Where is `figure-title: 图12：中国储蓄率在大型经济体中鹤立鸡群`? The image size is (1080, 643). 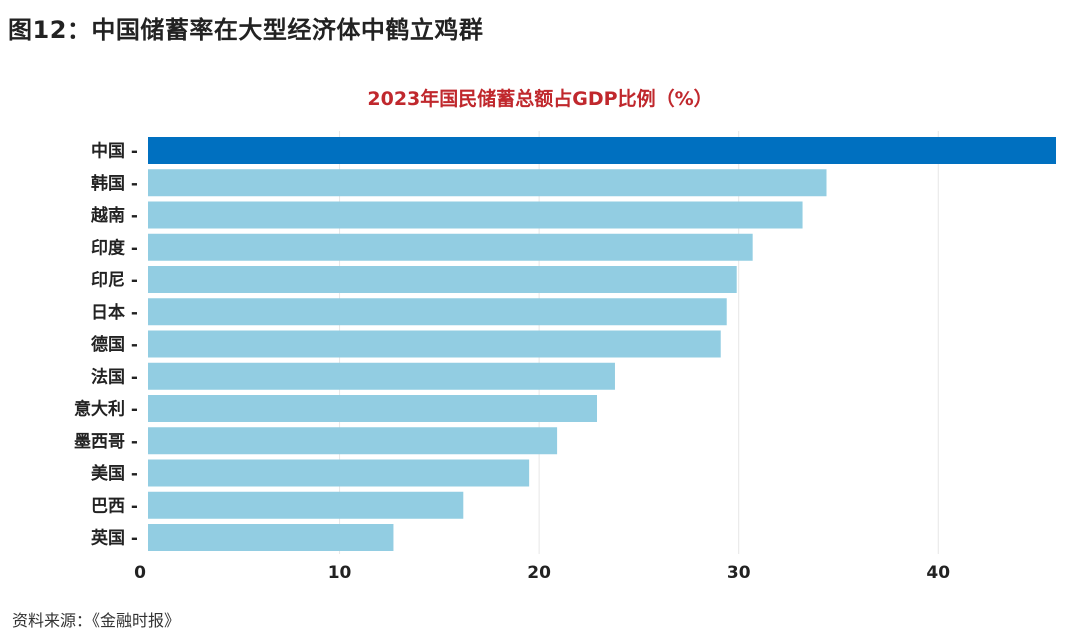 figure-title: 图12：中国储蓄率在大型经济体中鹤立鸡群 is located at coordinates (246, 30).